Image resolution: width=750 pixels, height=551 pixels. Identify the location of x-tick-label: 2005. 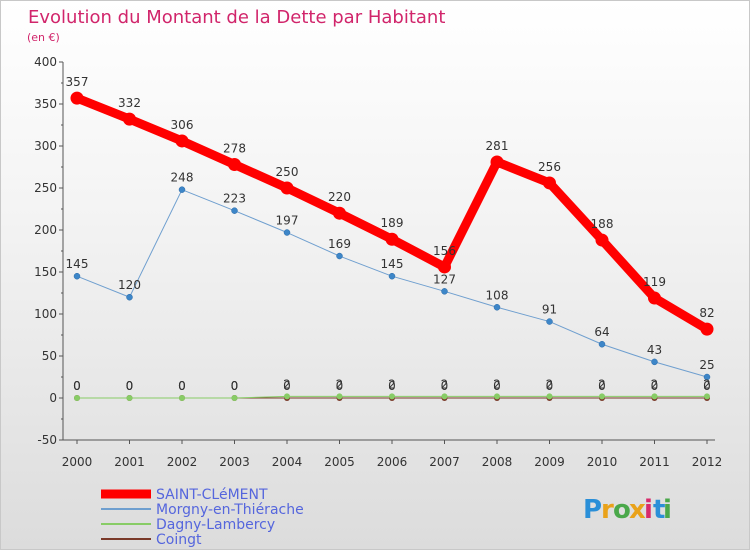
(339, 462).